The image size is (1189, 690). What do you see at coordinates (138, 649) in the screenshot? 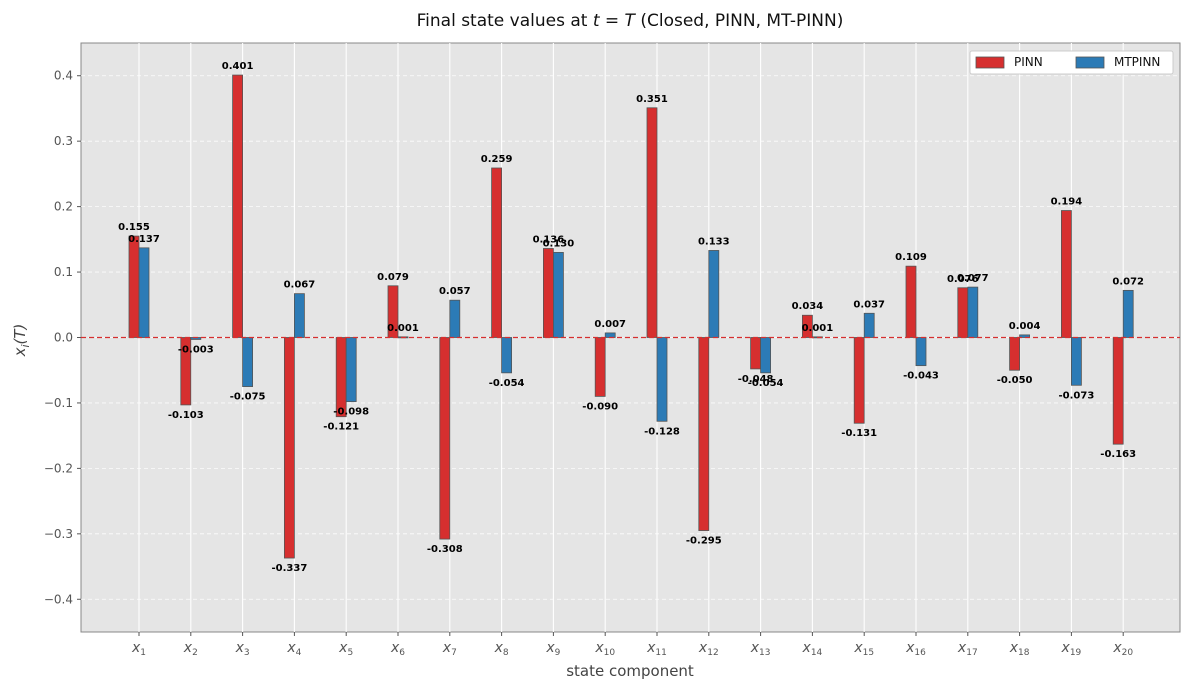
I see `x-tick-label: x1` at bounding box center [138, 649].